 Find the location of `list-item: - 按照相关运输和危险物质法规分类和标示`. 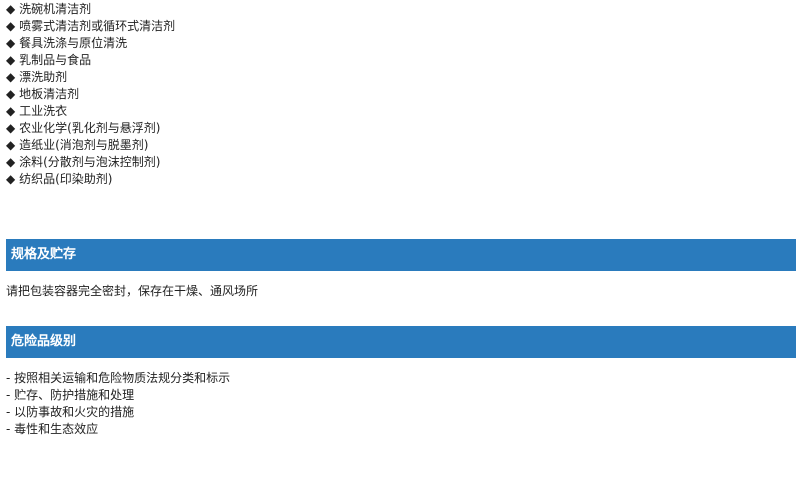

list-item: - 按照相关运输和危险物质法规分类和标示 is located at coordinates (118, 378).